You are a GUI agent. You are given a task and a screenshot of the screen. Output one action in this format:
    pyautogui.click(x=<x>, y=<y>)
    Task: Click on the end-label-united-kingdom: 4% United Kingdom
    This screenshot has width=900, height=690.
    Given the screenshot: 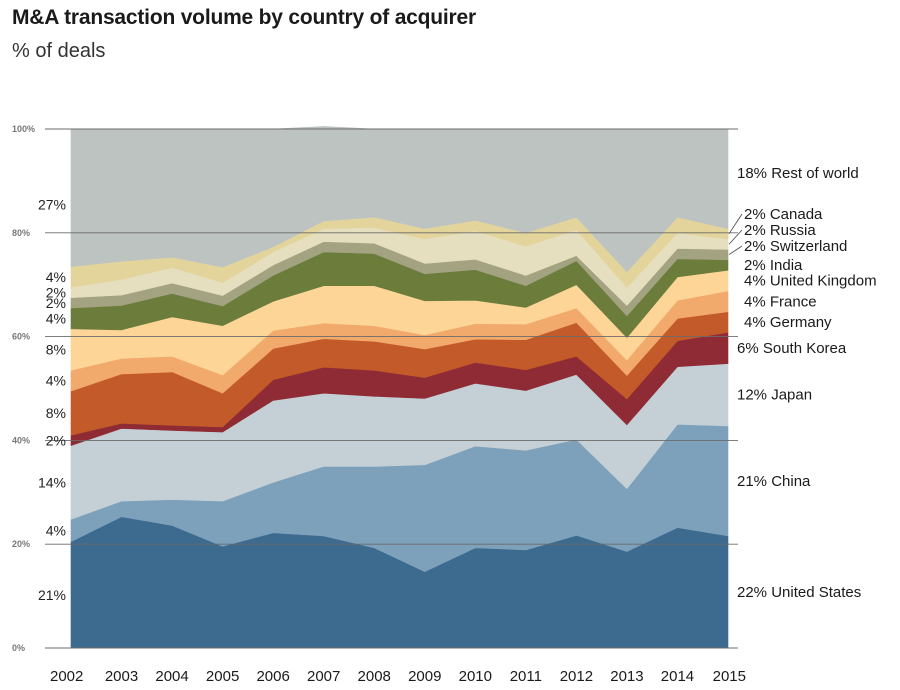 What is the action you would take?
    pyautogui.click(x=810, y=281)
    